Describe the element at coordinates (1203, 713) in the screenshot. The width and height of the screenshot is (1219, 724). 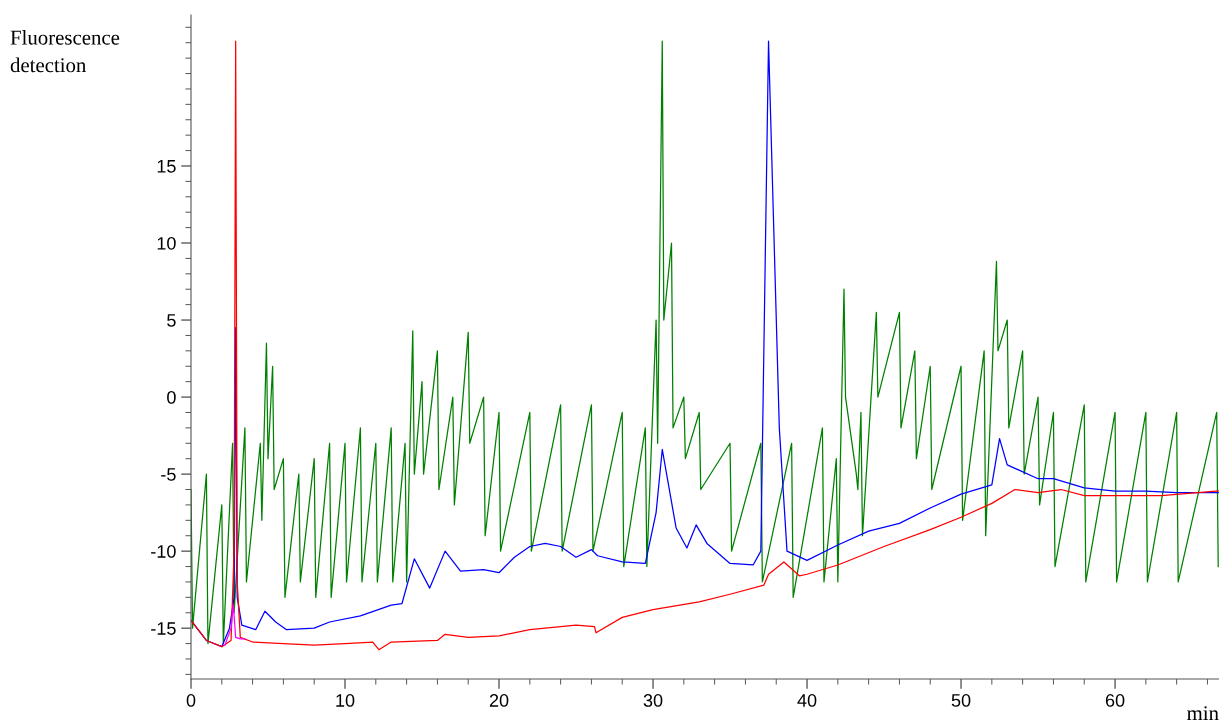
I see `x-axis-title: min` at that location.